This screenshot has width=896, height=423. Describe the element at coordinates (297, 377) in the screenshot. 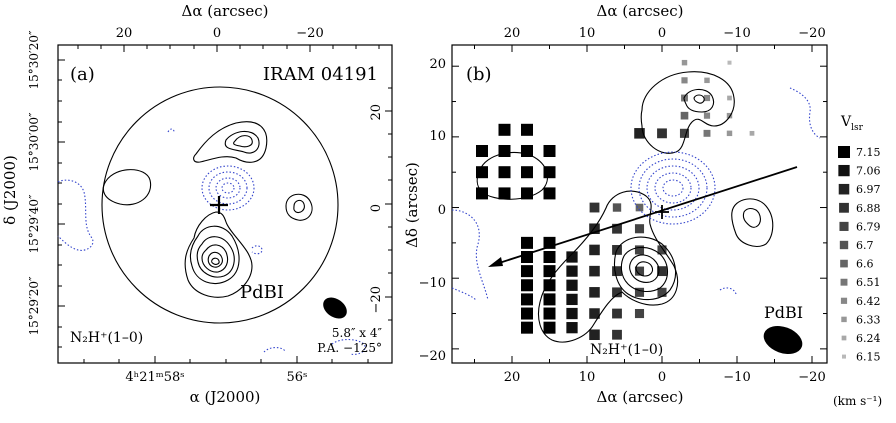

I see `panel-a-bottom-tick-label: 56ˢ` at that location.